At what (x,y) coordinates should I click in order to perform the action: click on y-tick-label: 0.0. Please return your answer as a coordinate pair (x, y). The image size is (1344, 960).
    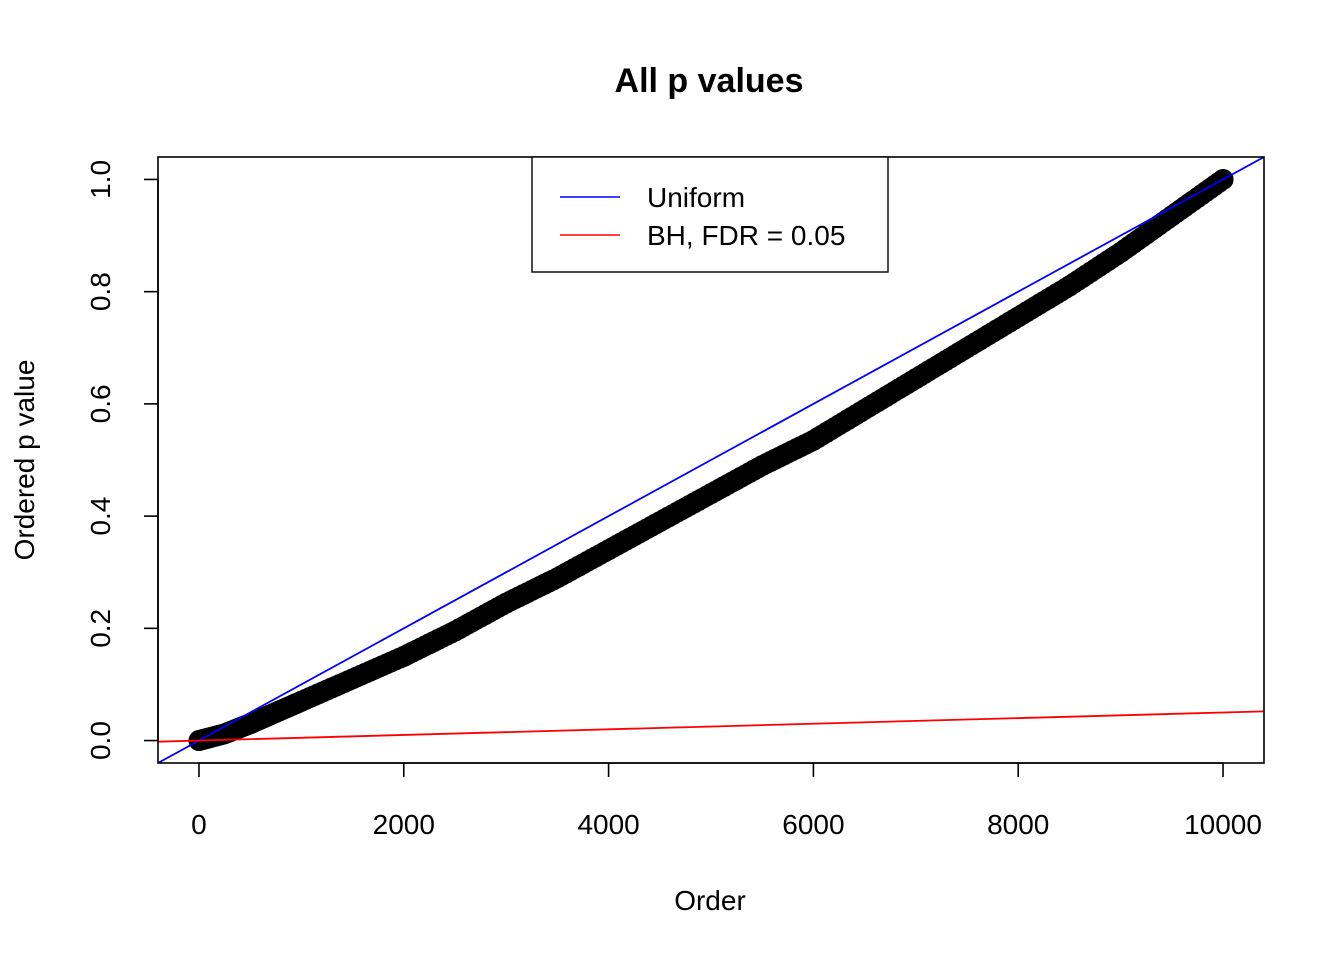
    Looking at the image, I should click on (100, 740).